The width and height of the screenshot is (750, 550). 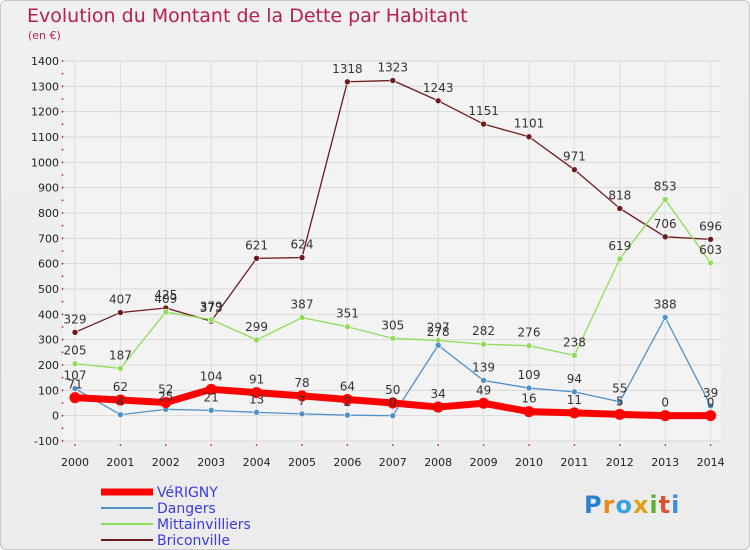 What do you see at coordinates (574, 400) in the screenshot?
I see `data-label-verigny: 11` at bounding box center [574, 400].